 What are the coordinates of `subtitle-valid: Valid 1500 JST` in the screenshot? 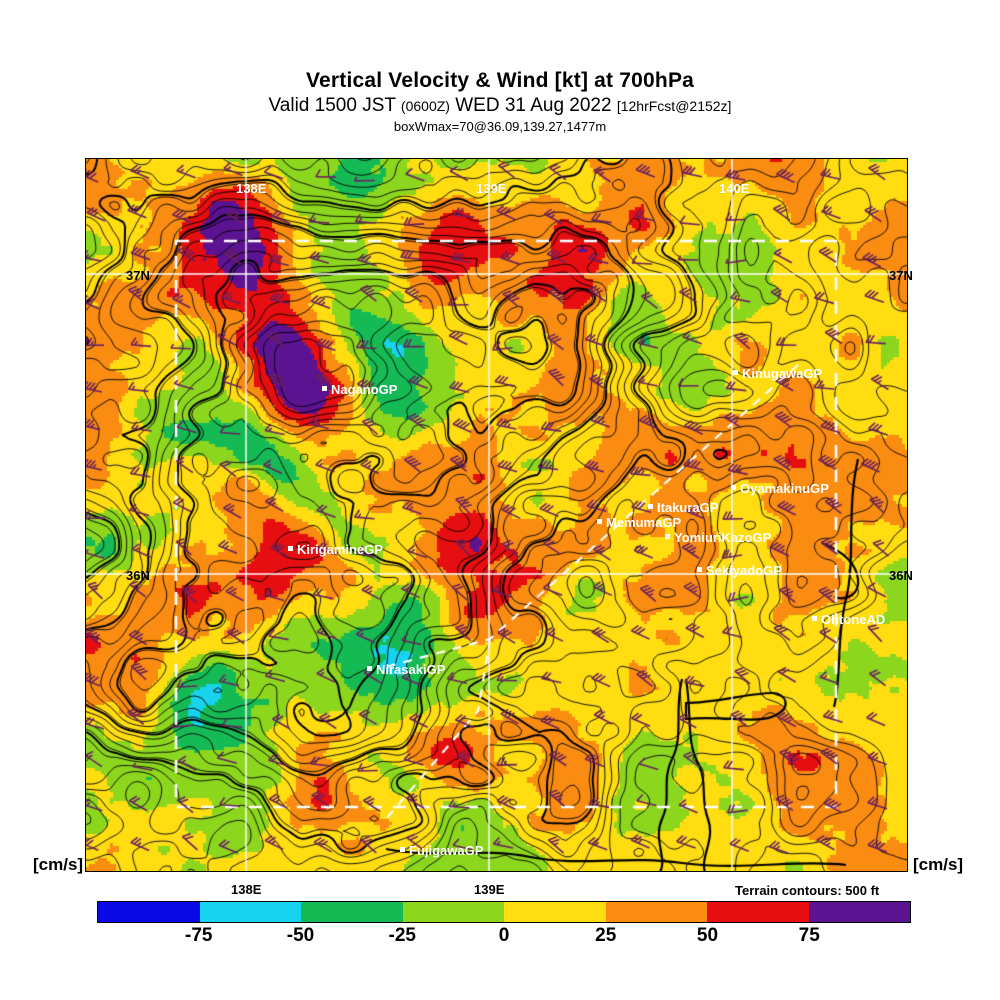 It's located at (332, 105).